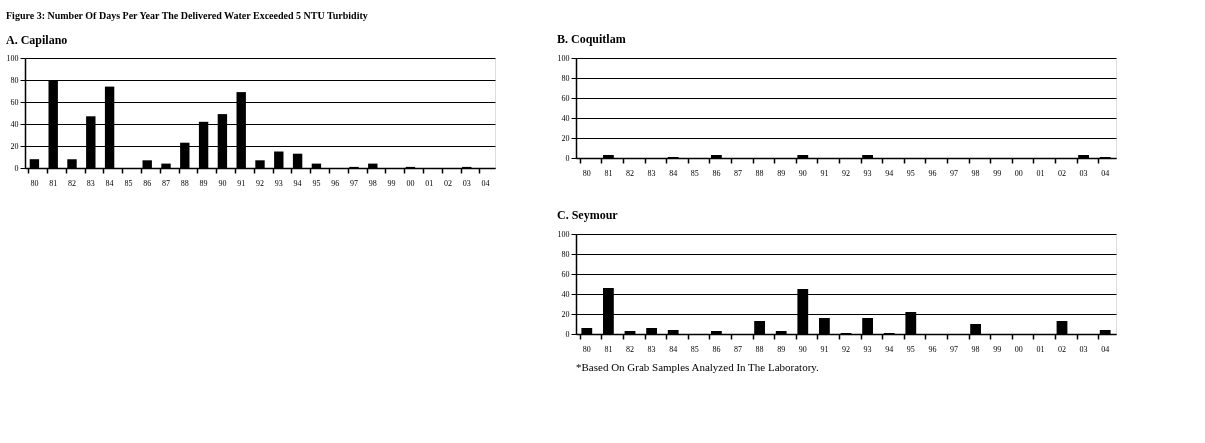  I want to click on chart-title: Figure 3: Number Of Days Per Year The Delivered Water Exceeded 5 NTU Turbidity, so click(187, 15).